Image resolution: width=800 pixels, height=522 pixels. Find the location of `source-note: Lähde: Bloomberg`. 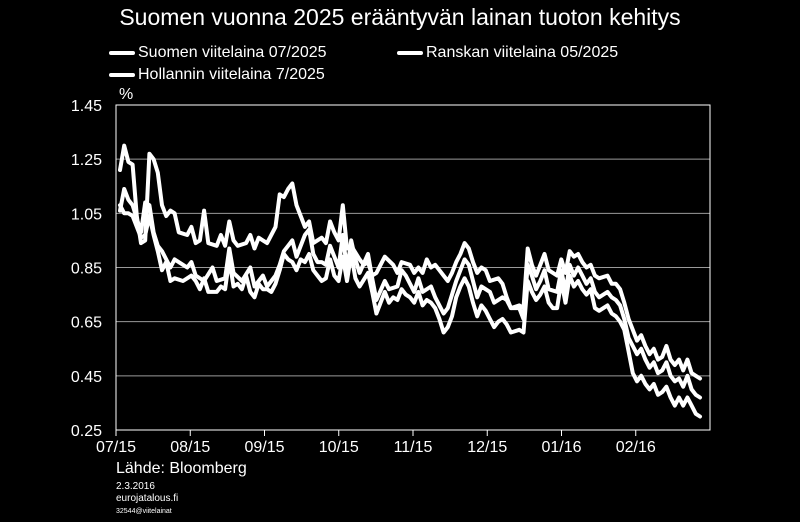

source-note: Lähde: Bloomberg is located at coordinates (181, 468).